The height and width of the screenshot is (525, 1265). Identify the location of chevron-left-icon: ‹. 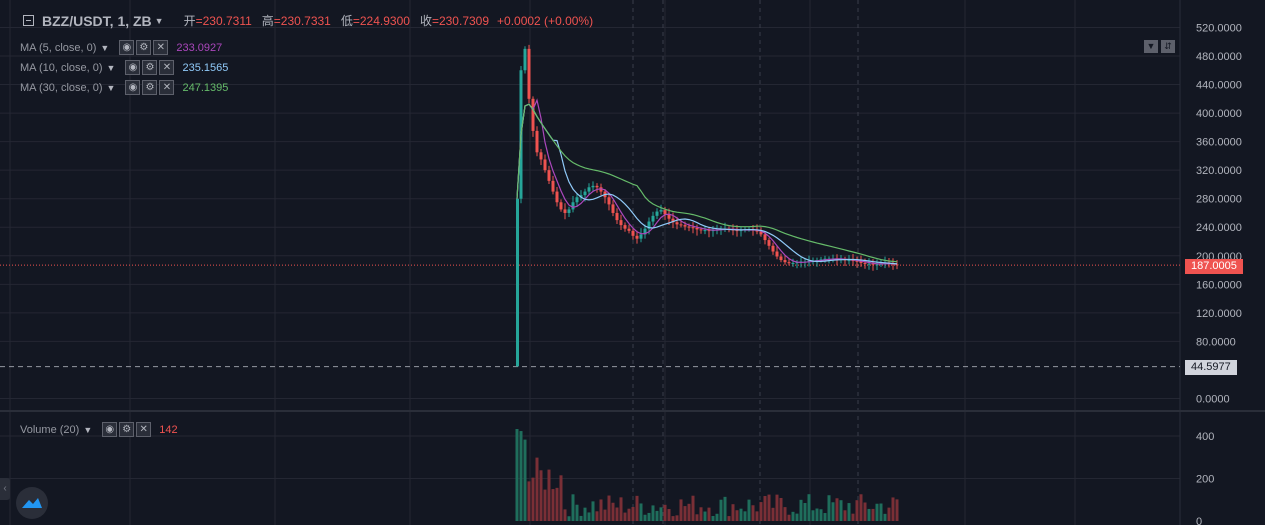
(5, 489).